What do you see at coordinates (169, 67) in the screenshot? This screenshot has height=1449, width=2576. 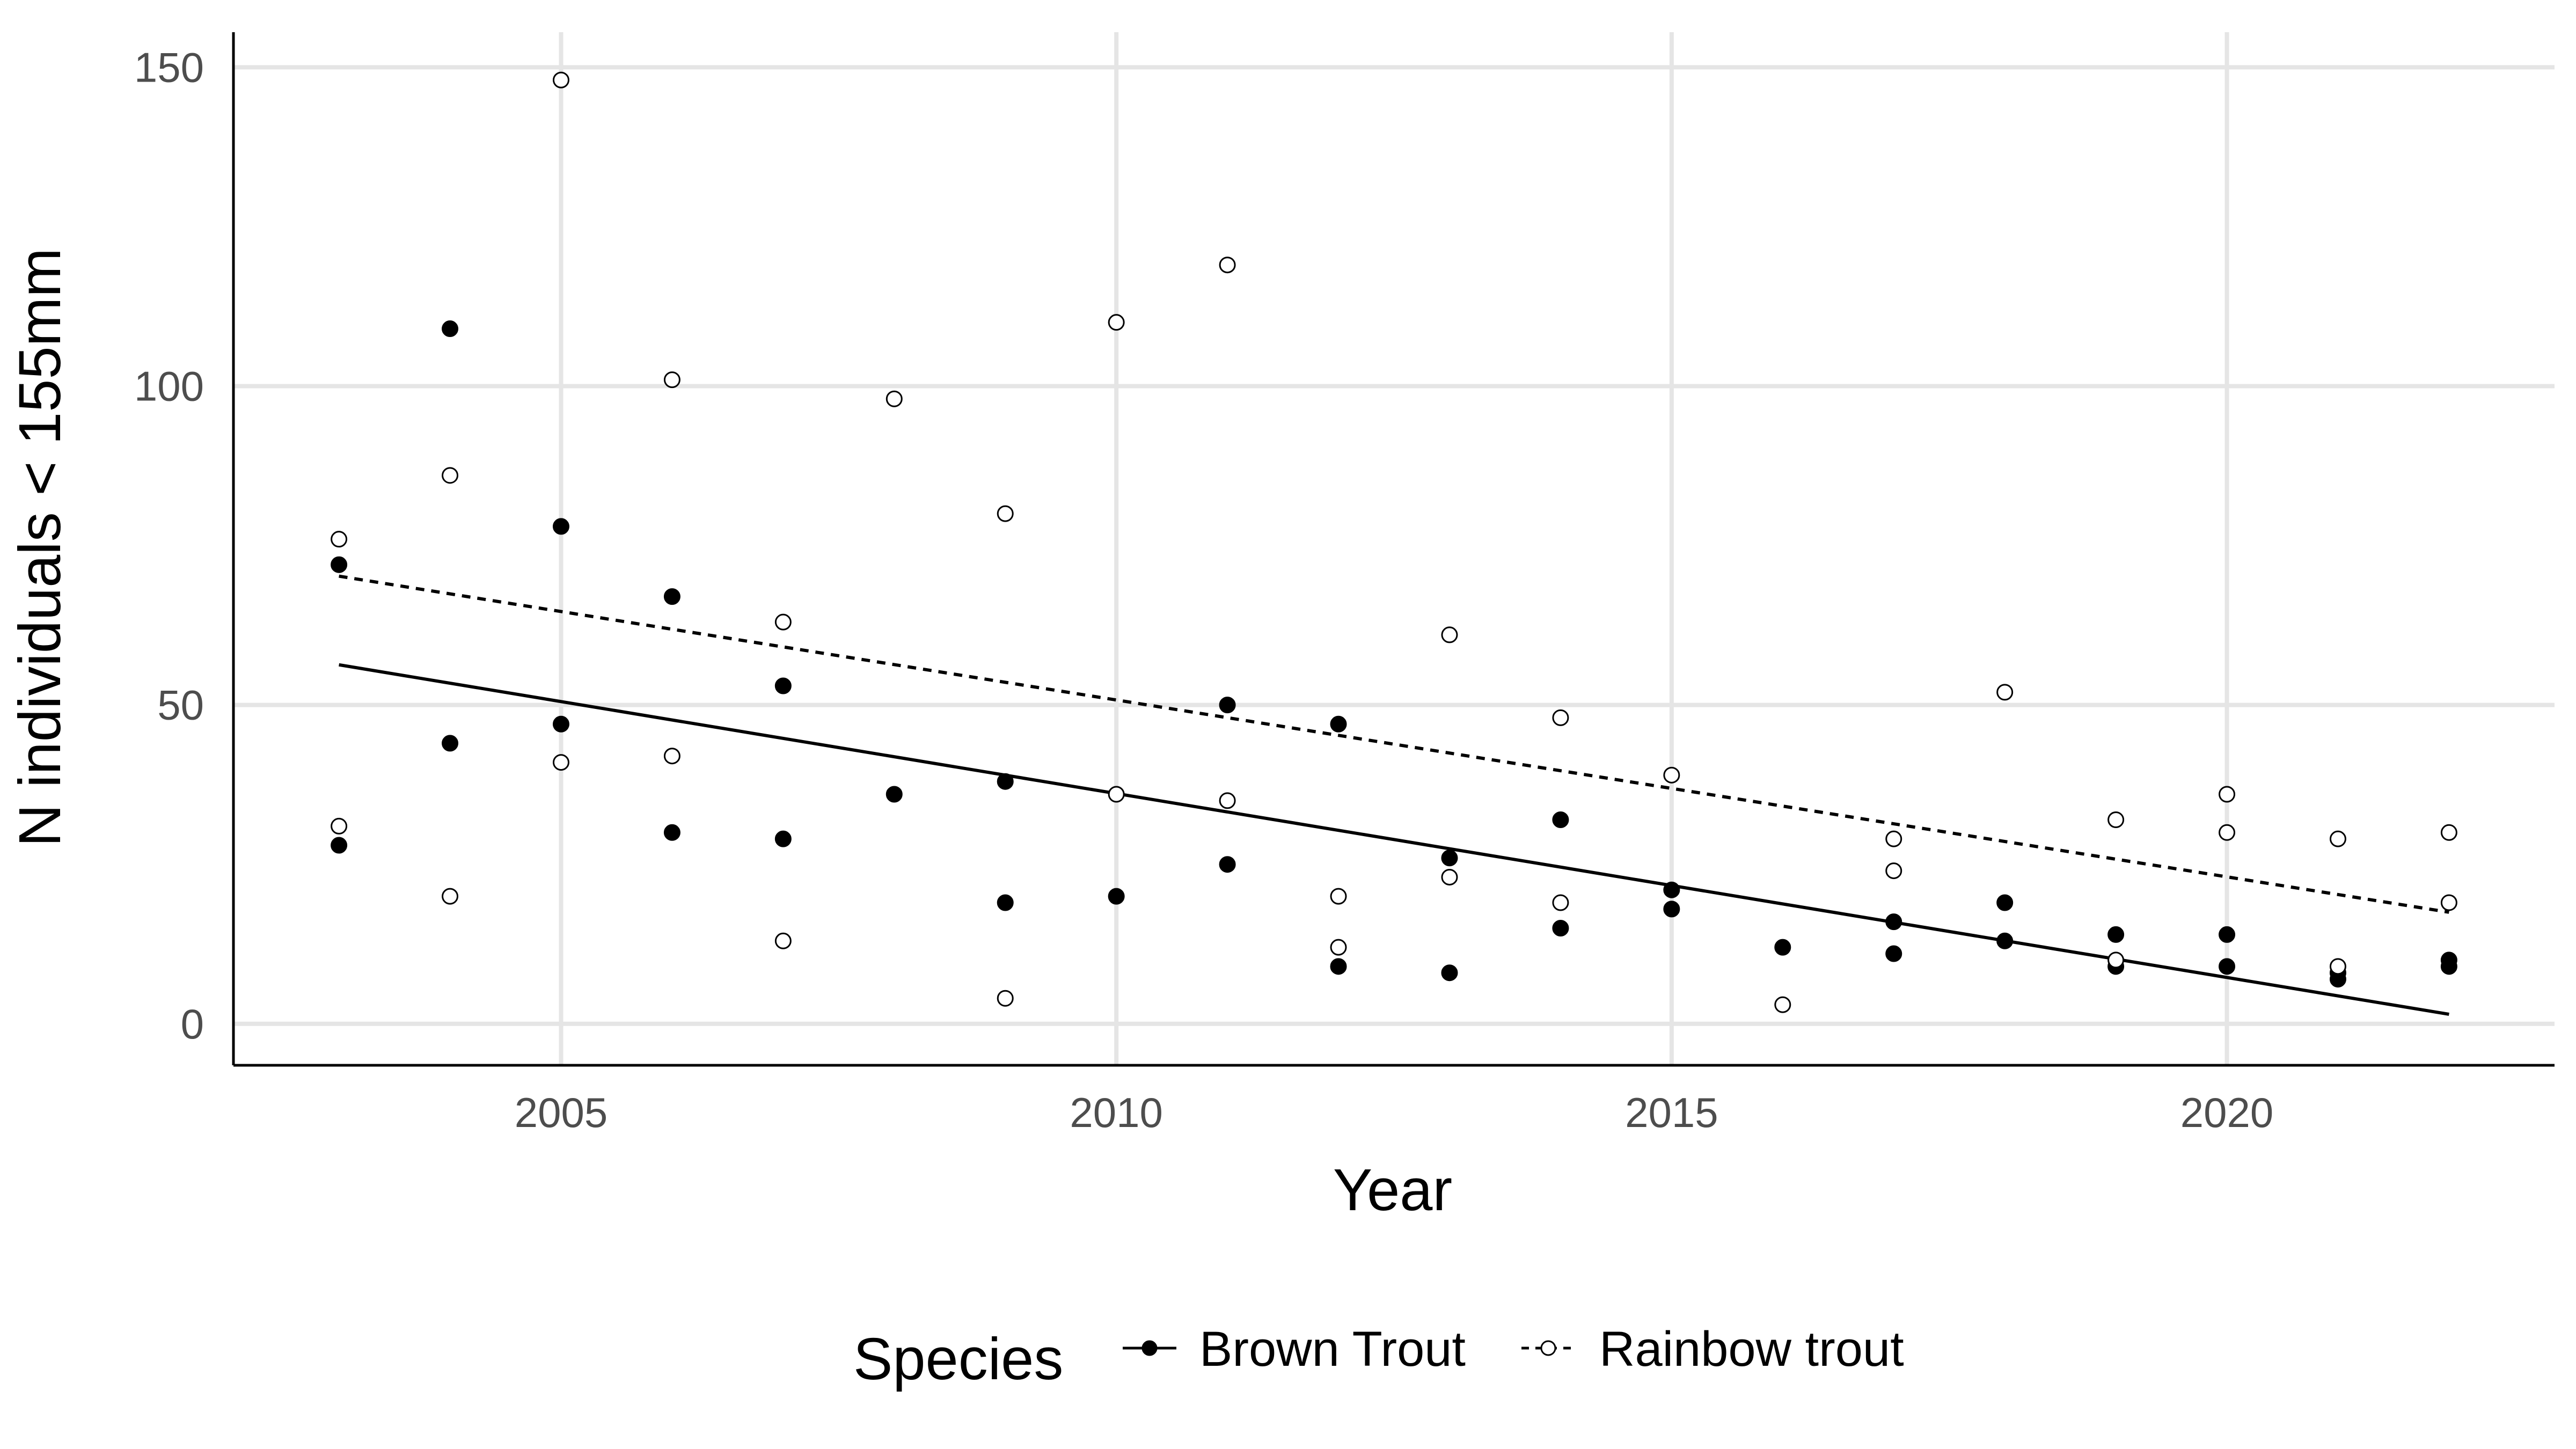 I see `y-tick-label: 150` at bounding box center [169, 67].